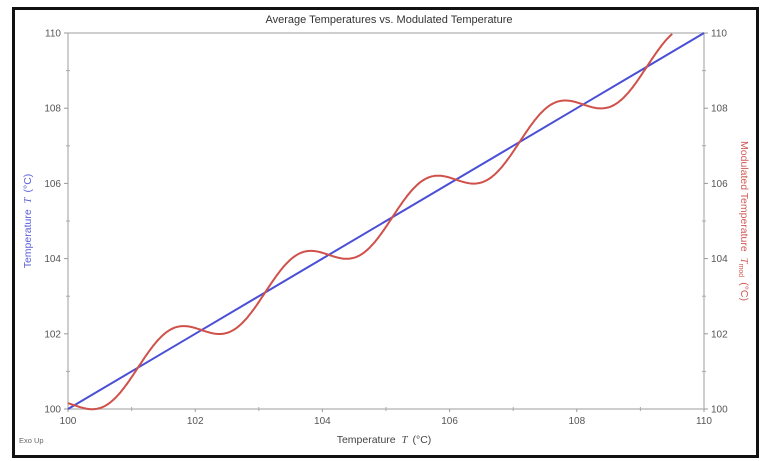  Describe the element at coordinates (52, 184) in the screenshot. I see `y-left-tick-label: 106` at that location.